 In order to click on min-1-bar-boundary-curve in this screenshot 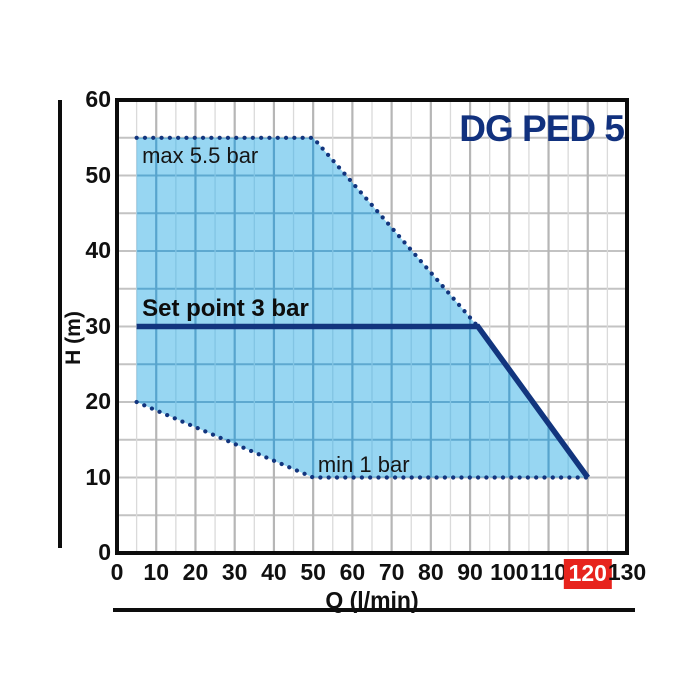, I will do `click(362, 439)`.